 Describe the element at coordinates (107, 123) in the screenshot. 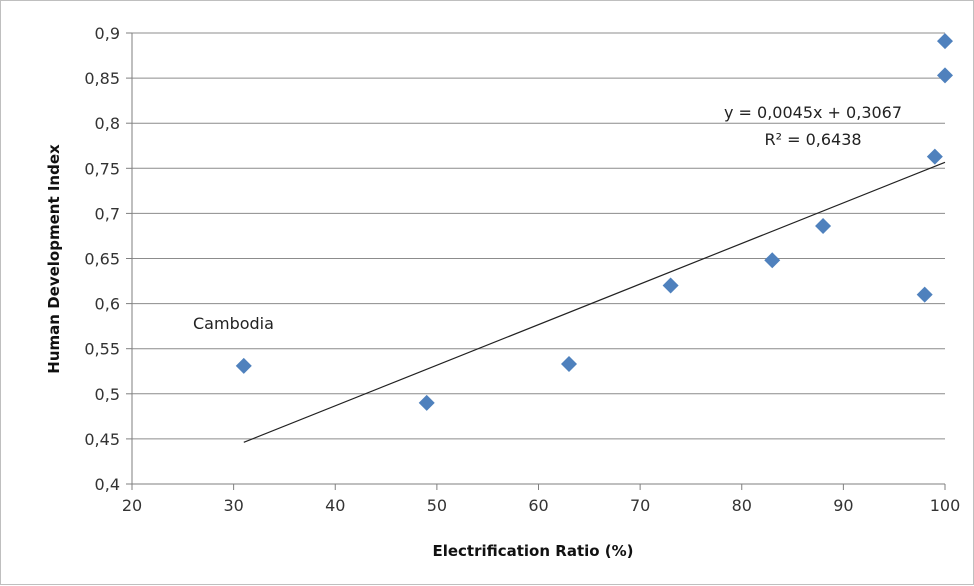

I see `y-tick-label: 0,8` at that location.